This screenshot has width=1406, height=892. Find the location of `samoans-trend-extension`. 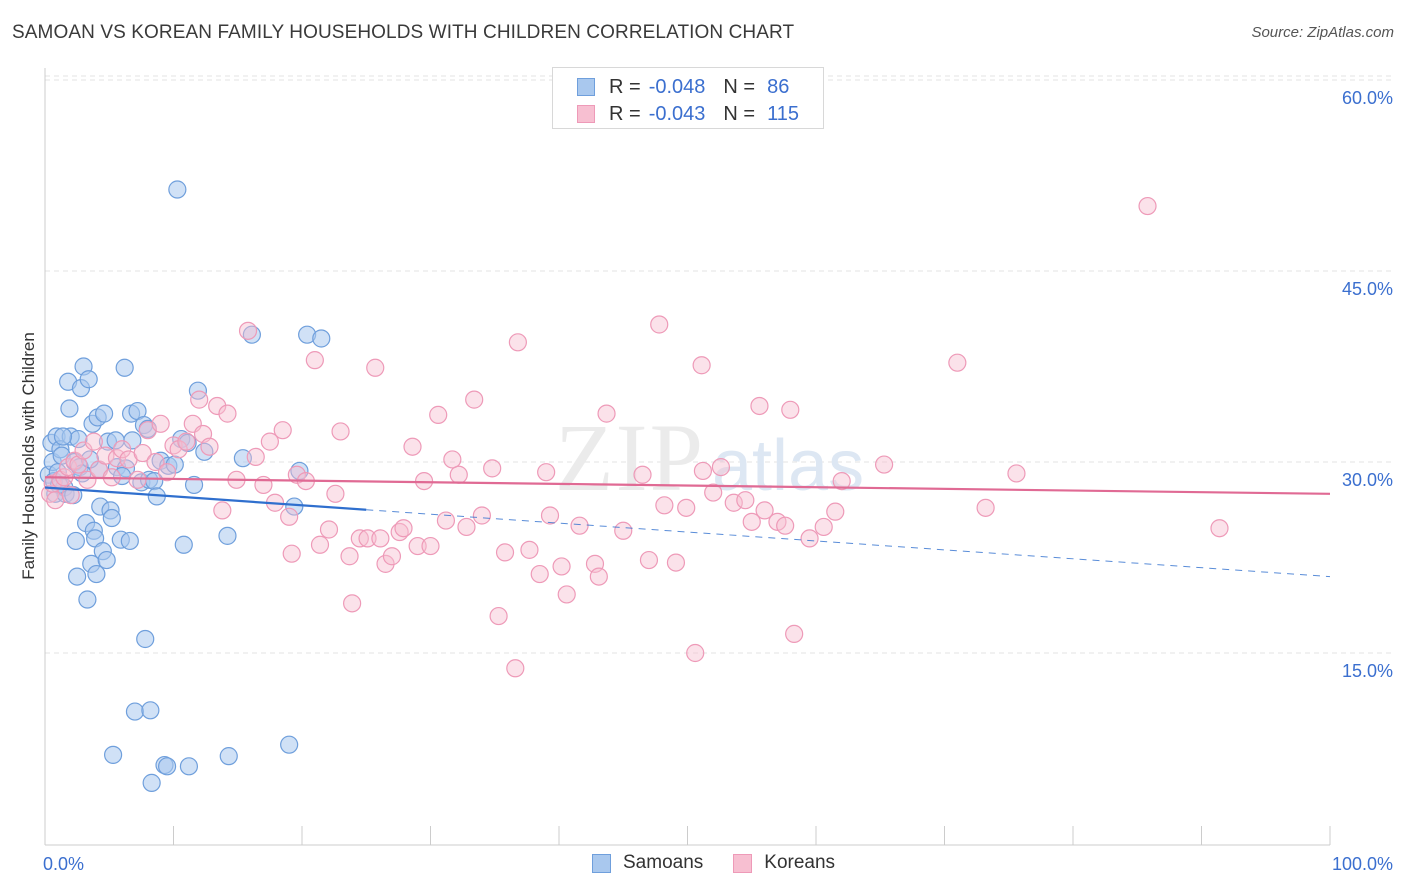

samoans-trend-extension is located at coordinates (848, 543).